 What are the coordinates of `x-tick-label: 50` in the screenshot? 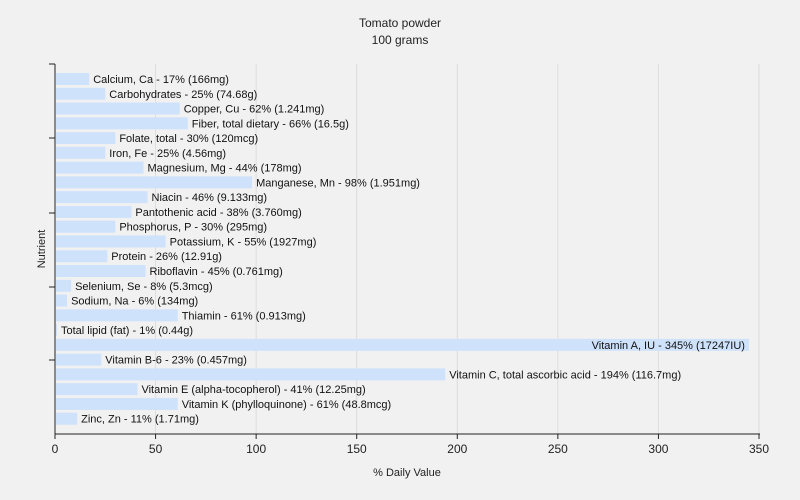 It's located at (156, 449).